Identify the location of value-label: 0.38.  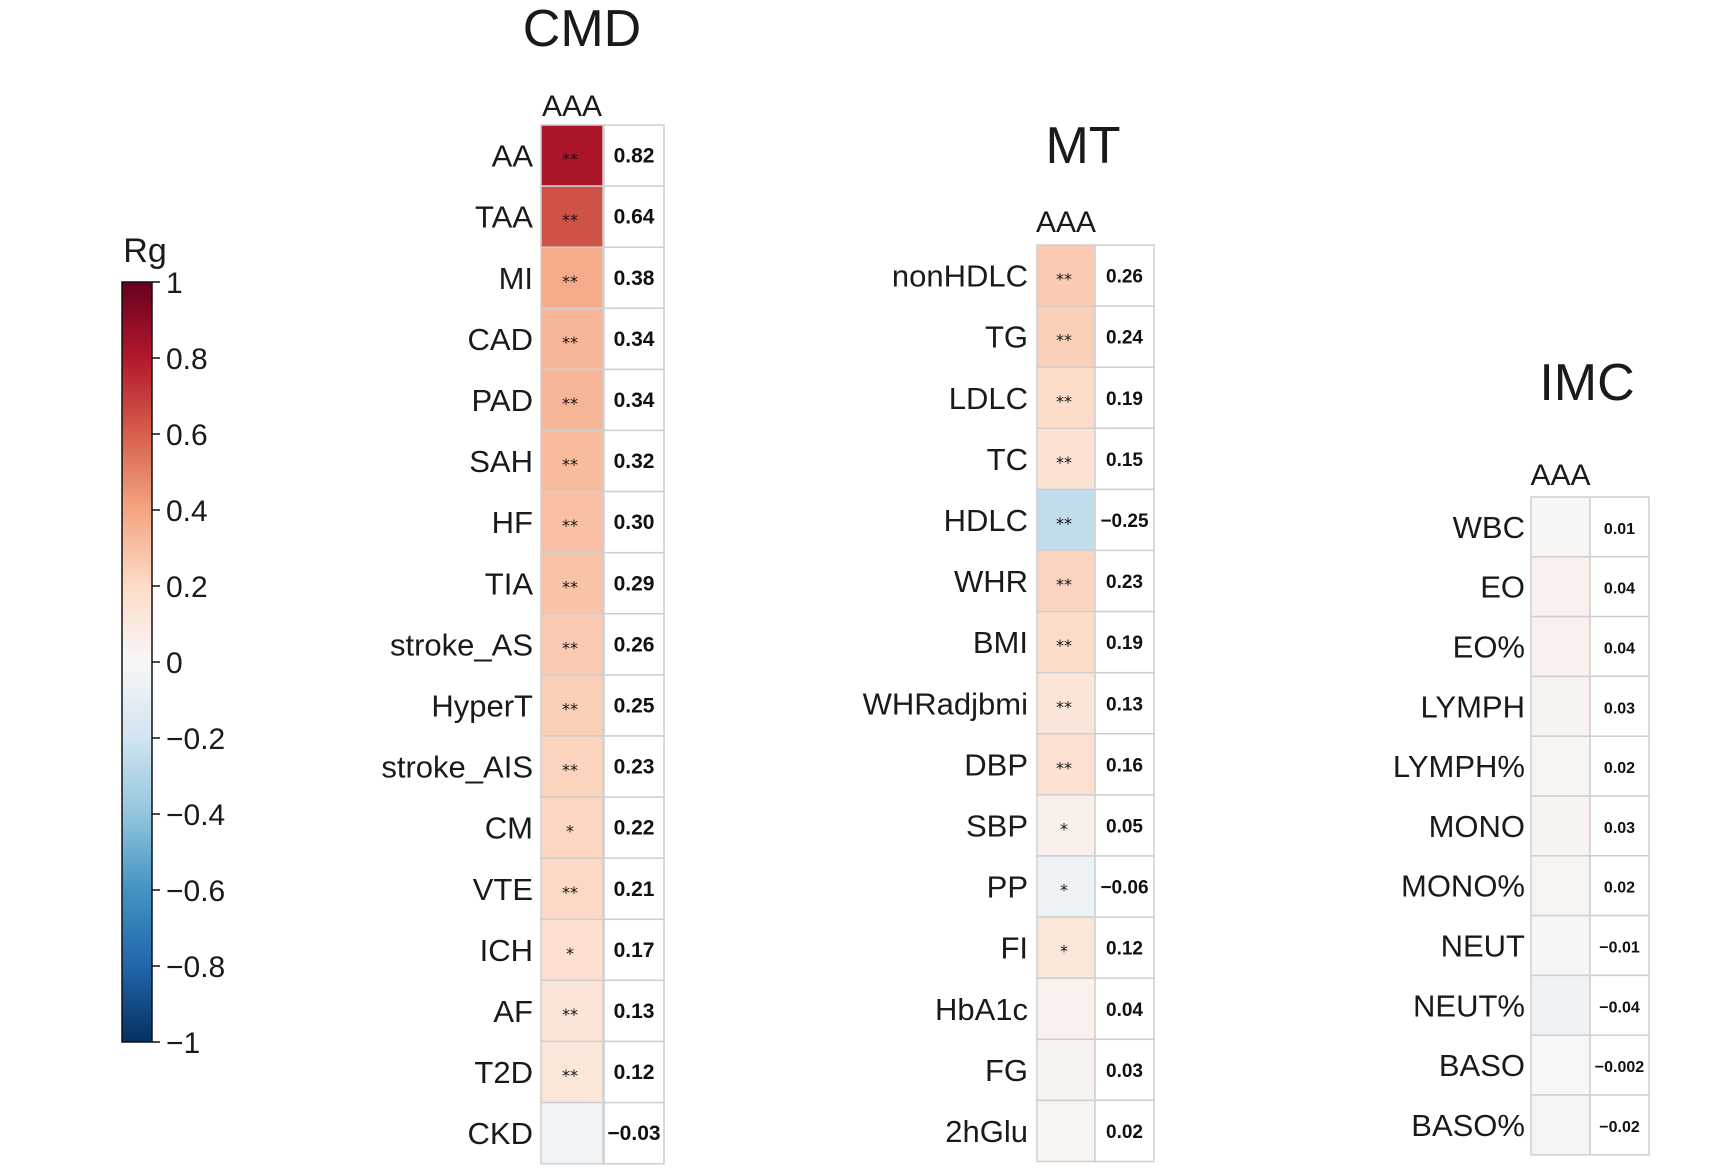
(634, 278).